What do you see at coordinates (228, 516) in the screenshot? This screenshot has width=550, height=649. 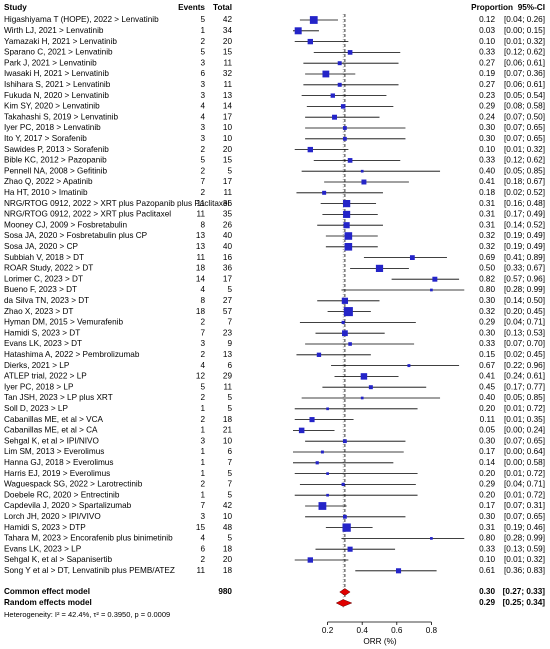 I see `total: 10` at bounding box center [228, 516].